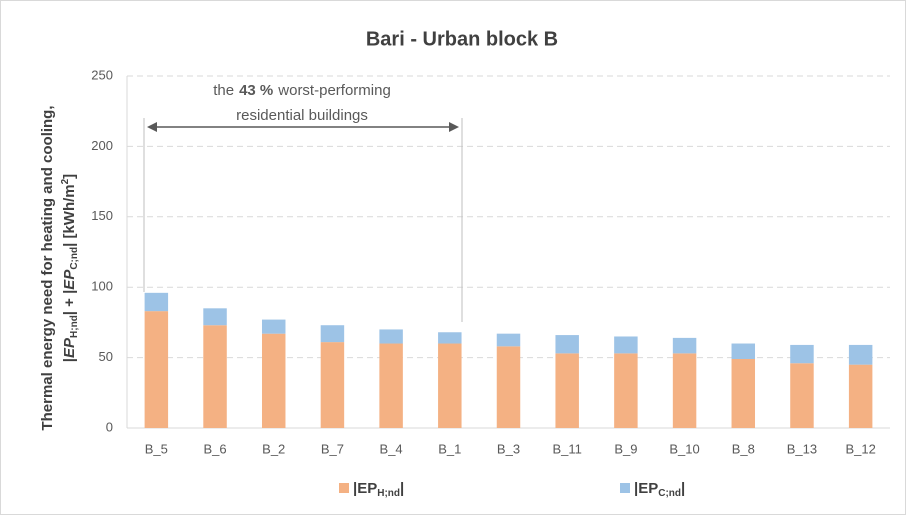  What do you see at coordinates (388, 493) in the screenshot?
I see `legend-label-part: H;nd` at bounding box center [388, 493].